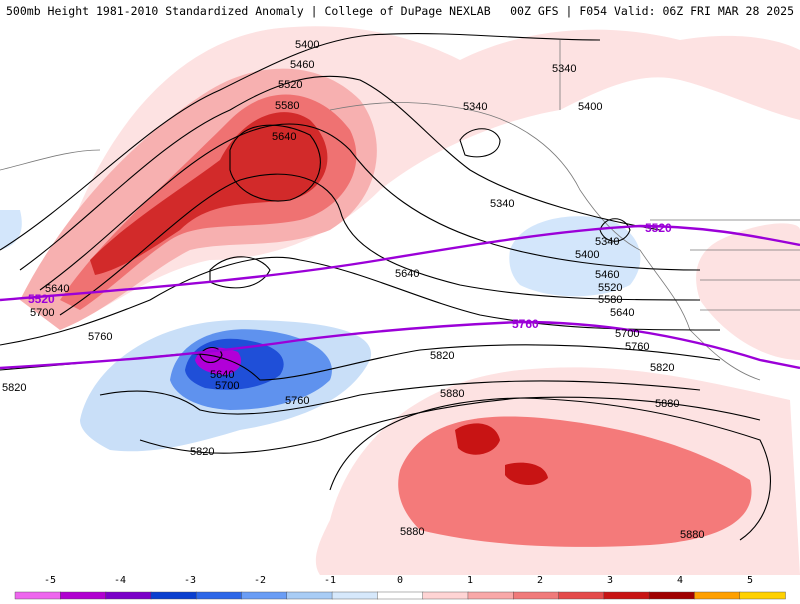  I want to click on light-blue-region-west, so click(11, 230).